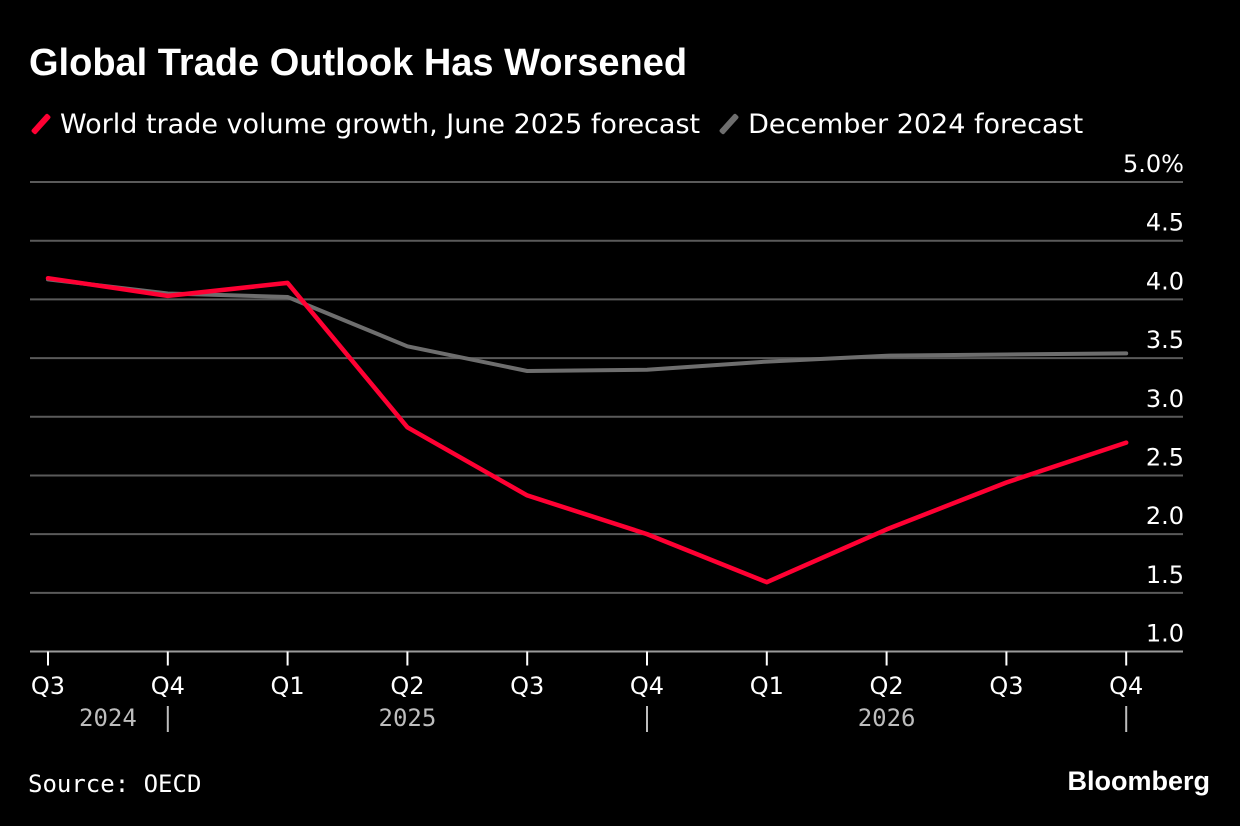 The height and width of the screenshot is (826, 1240). I want to click on y-tick-label-3-5: 3.5, so click(1165, 340).